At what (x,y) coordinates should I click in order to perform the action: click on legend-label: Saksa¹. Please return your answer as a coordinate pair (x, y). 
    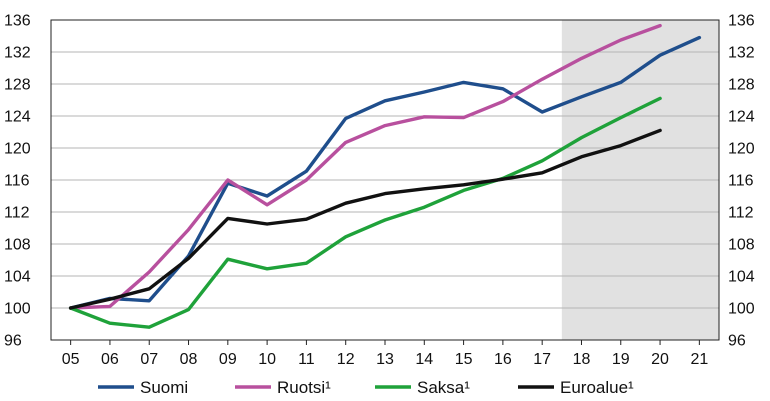
    Looking at the image, I should click on (443, 387).